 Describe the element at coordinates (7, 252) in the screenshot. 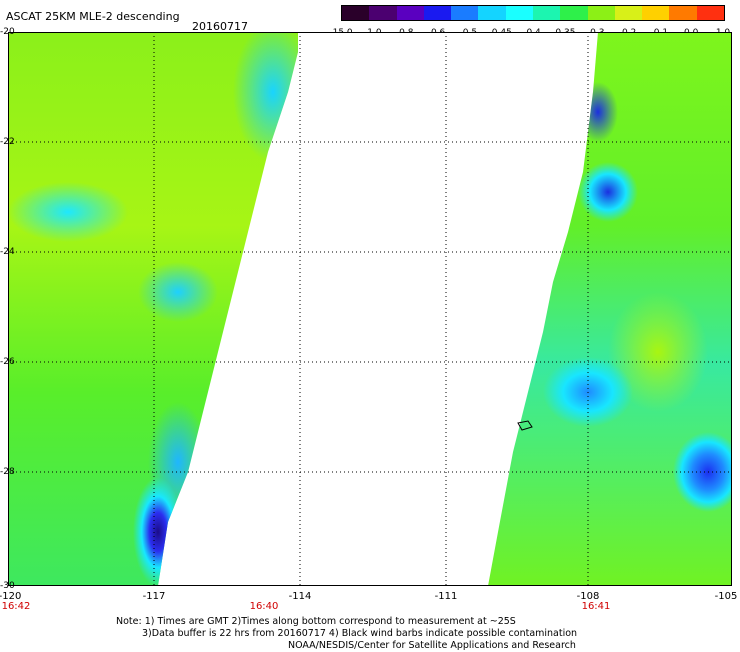

I see `y-tick-label: -24` at that location.